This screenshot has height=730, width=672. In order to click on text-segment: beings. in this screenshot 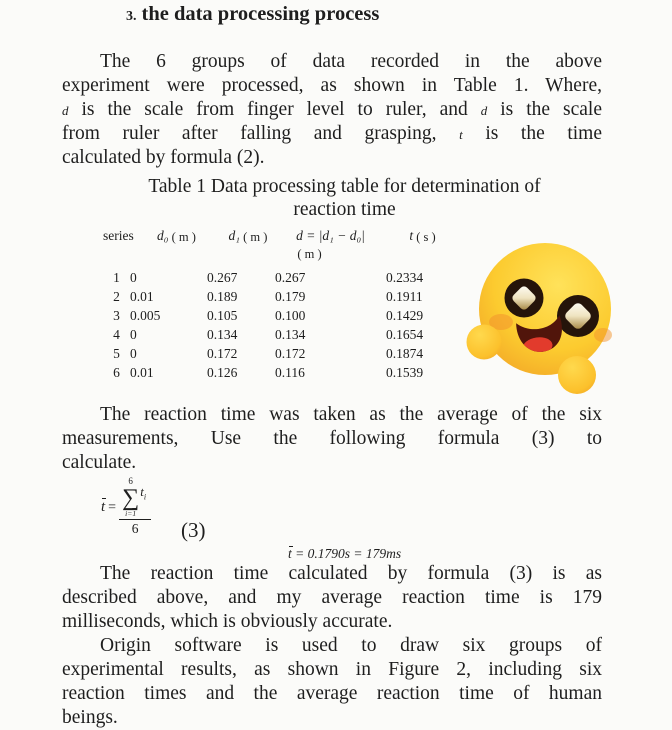, I will do `click(90, 717)`.